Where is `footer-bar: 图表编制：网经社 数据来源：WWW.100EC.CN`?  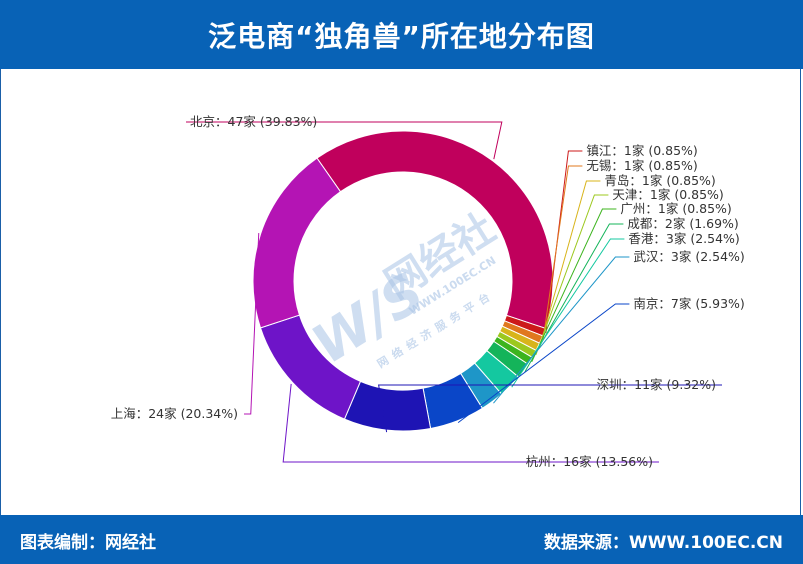
footer-bar: 图表编制：网经社 数据来源：WWW.100EC.CN is located at coordinates (401, 539).